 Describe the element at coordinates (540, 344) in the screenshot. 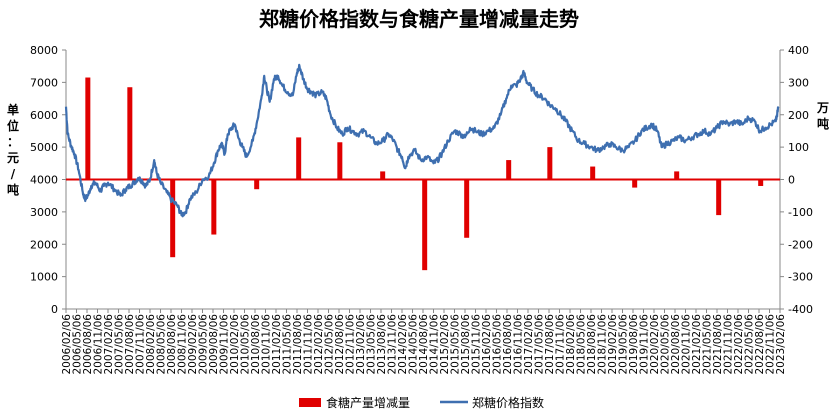

I see `x-tick-label: 2017/05/06` at that location.